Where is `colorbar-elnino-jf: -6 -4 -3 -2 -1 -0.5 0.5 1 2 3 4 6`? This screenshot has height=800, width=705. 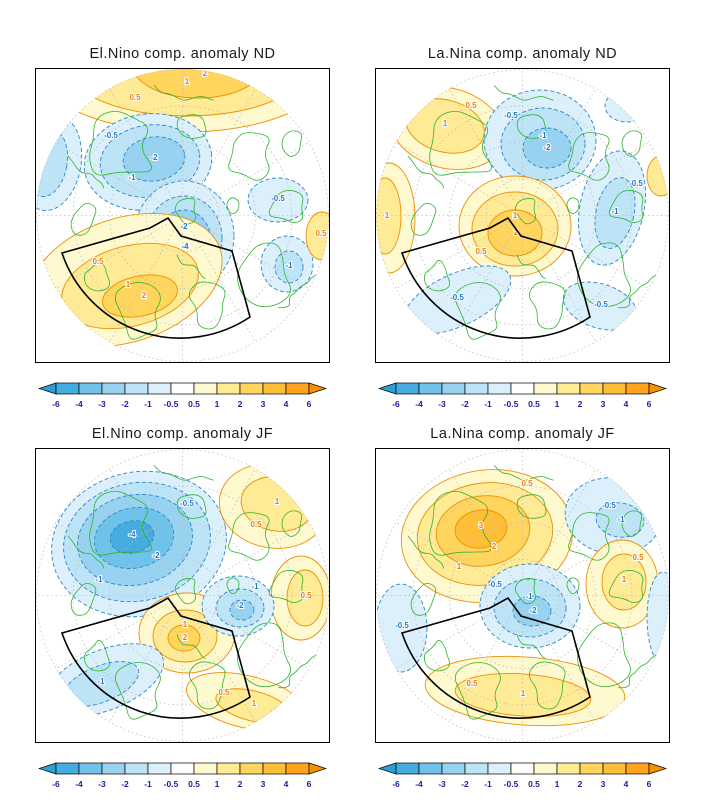
colorbar-elnino-jf: -6 -4 -3 -2 -1 -0.5 0.5 1 2 3 4 6 is located at coordinates (182, 775).